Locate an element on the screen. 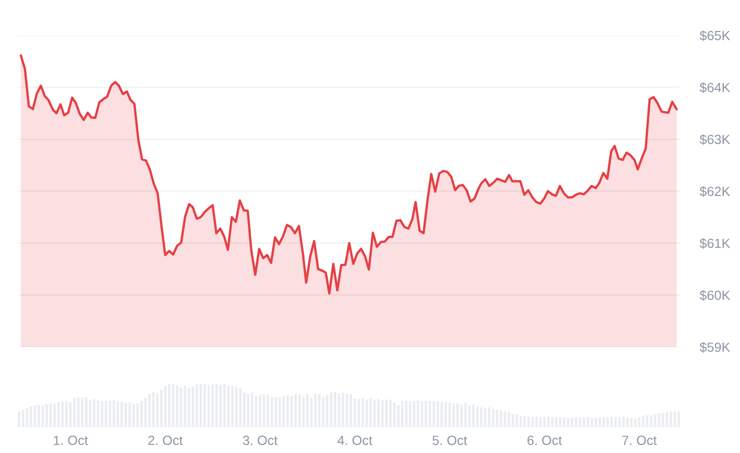  x-tick-label: 1. Oct is located at coordinates (71, 441).